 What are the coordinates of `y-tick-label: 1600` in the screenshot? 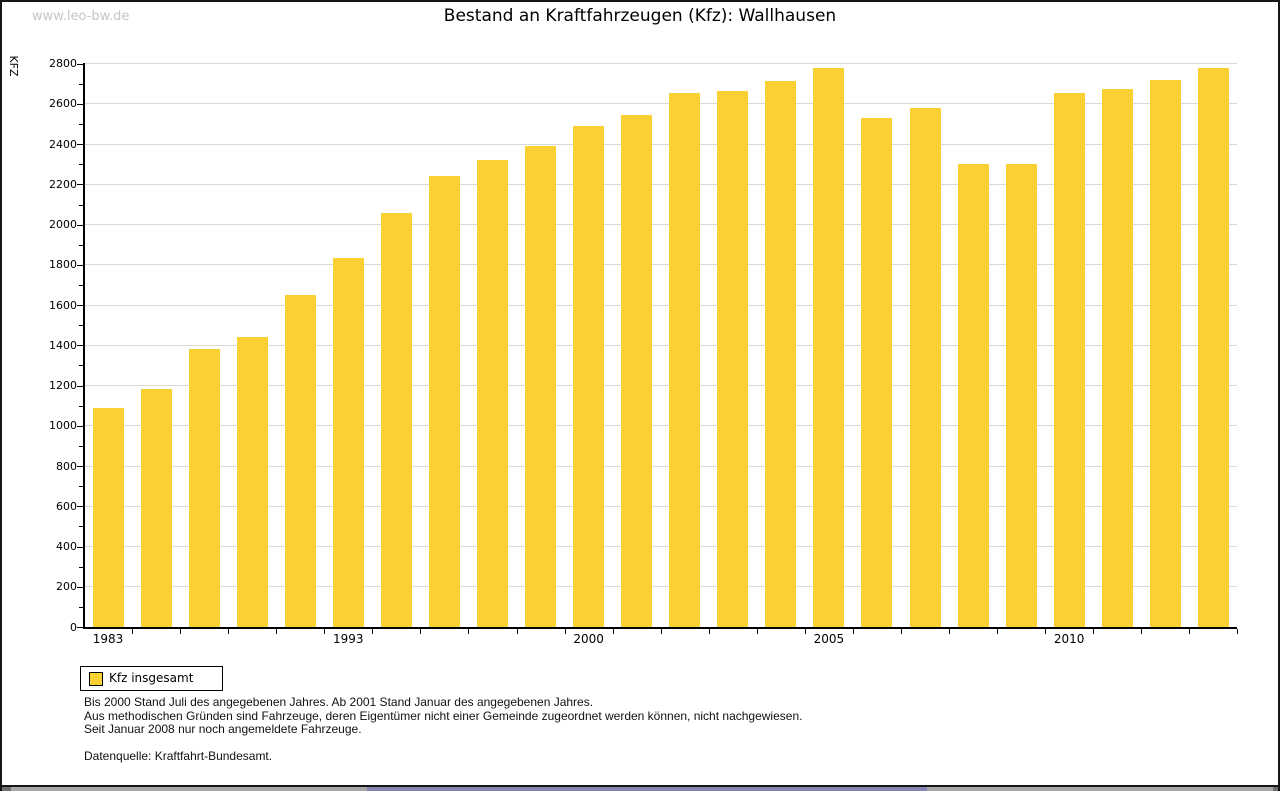 It's located at (63, 305).